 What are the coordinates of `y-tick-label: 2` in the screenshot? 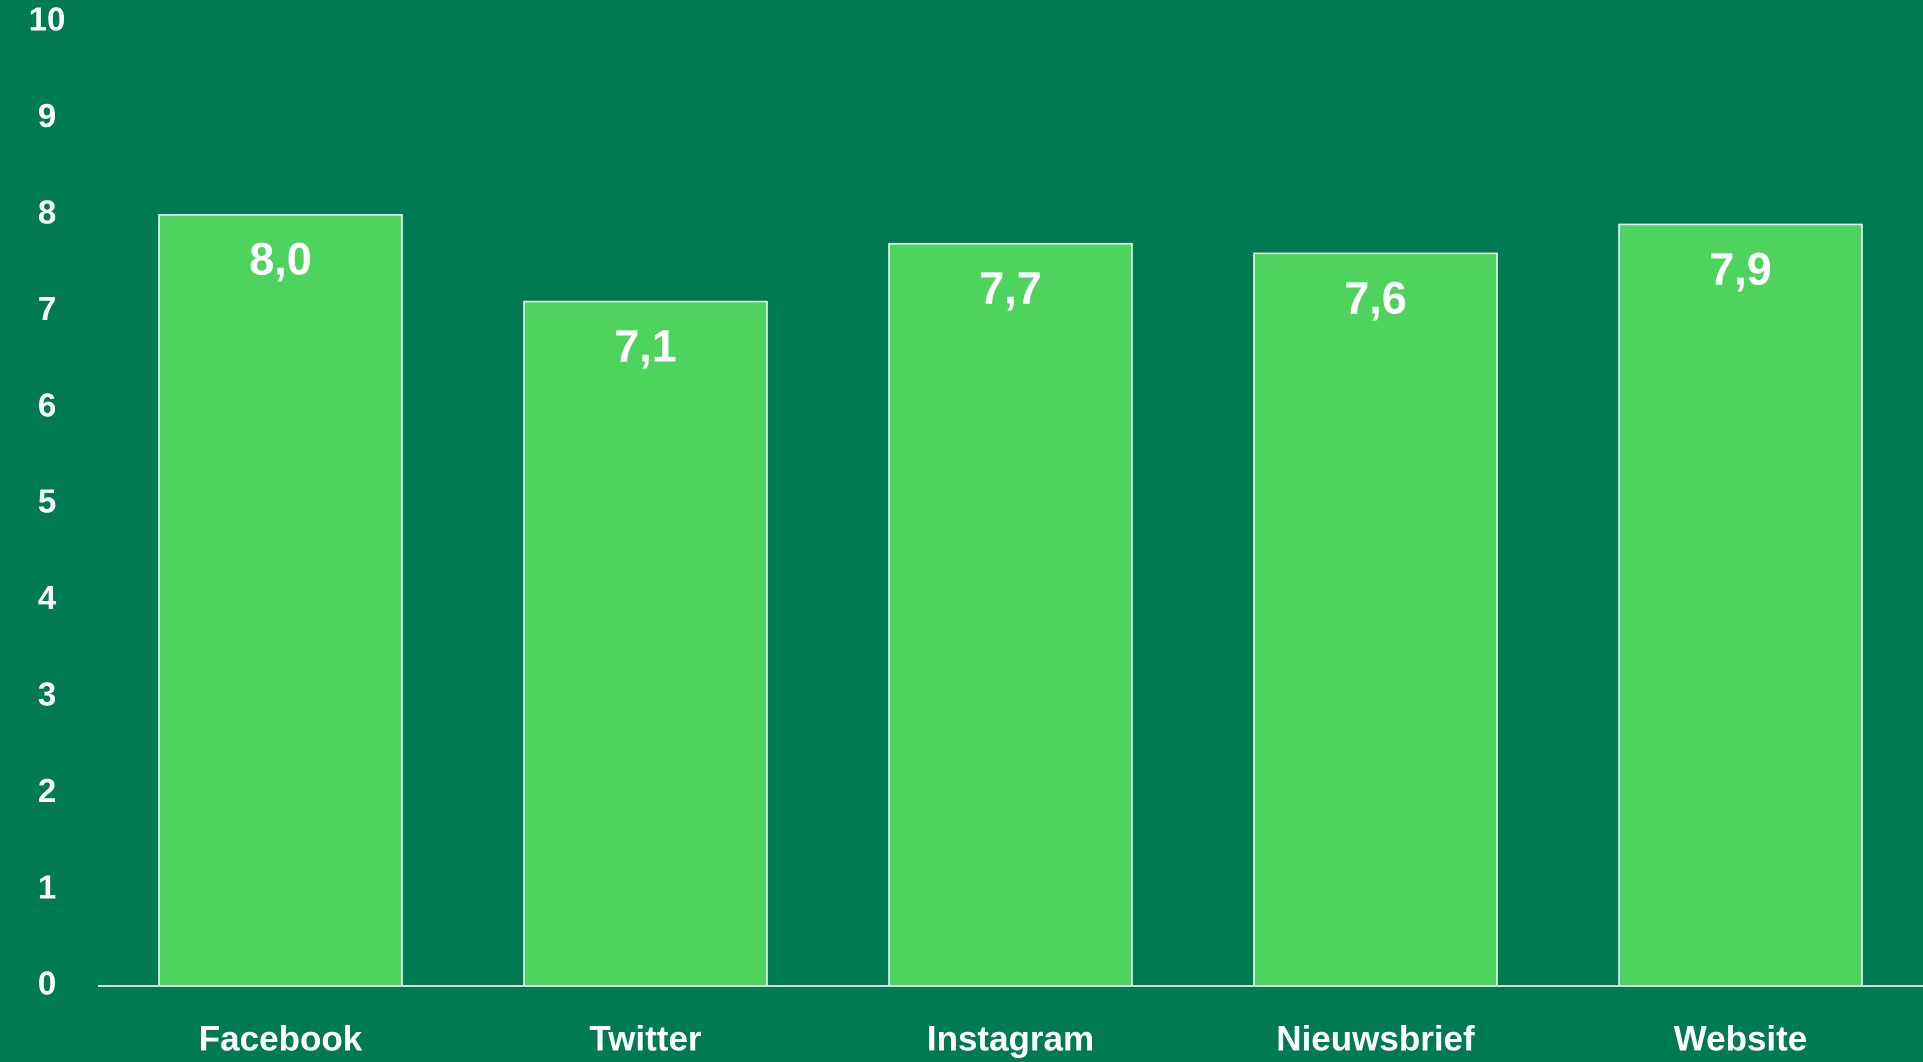 It's located at (47, 790).